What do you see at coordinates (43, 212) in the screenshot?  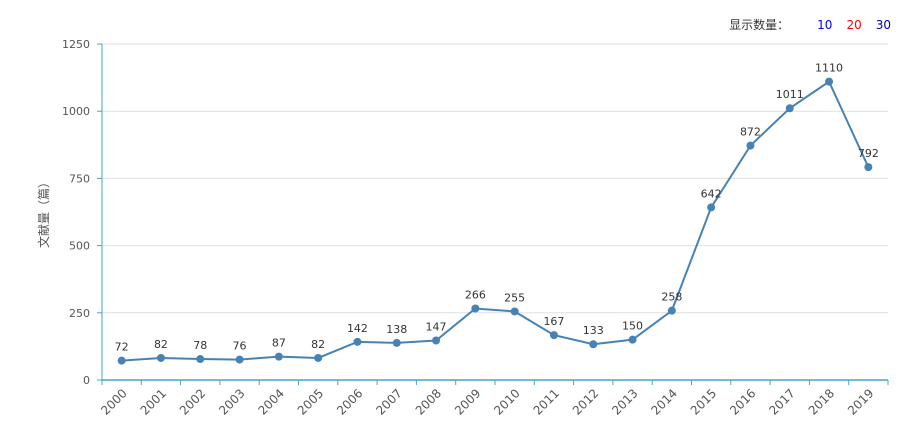 I see `y-axis-title: 文献量（篇）` at bounding box center [43, 212].